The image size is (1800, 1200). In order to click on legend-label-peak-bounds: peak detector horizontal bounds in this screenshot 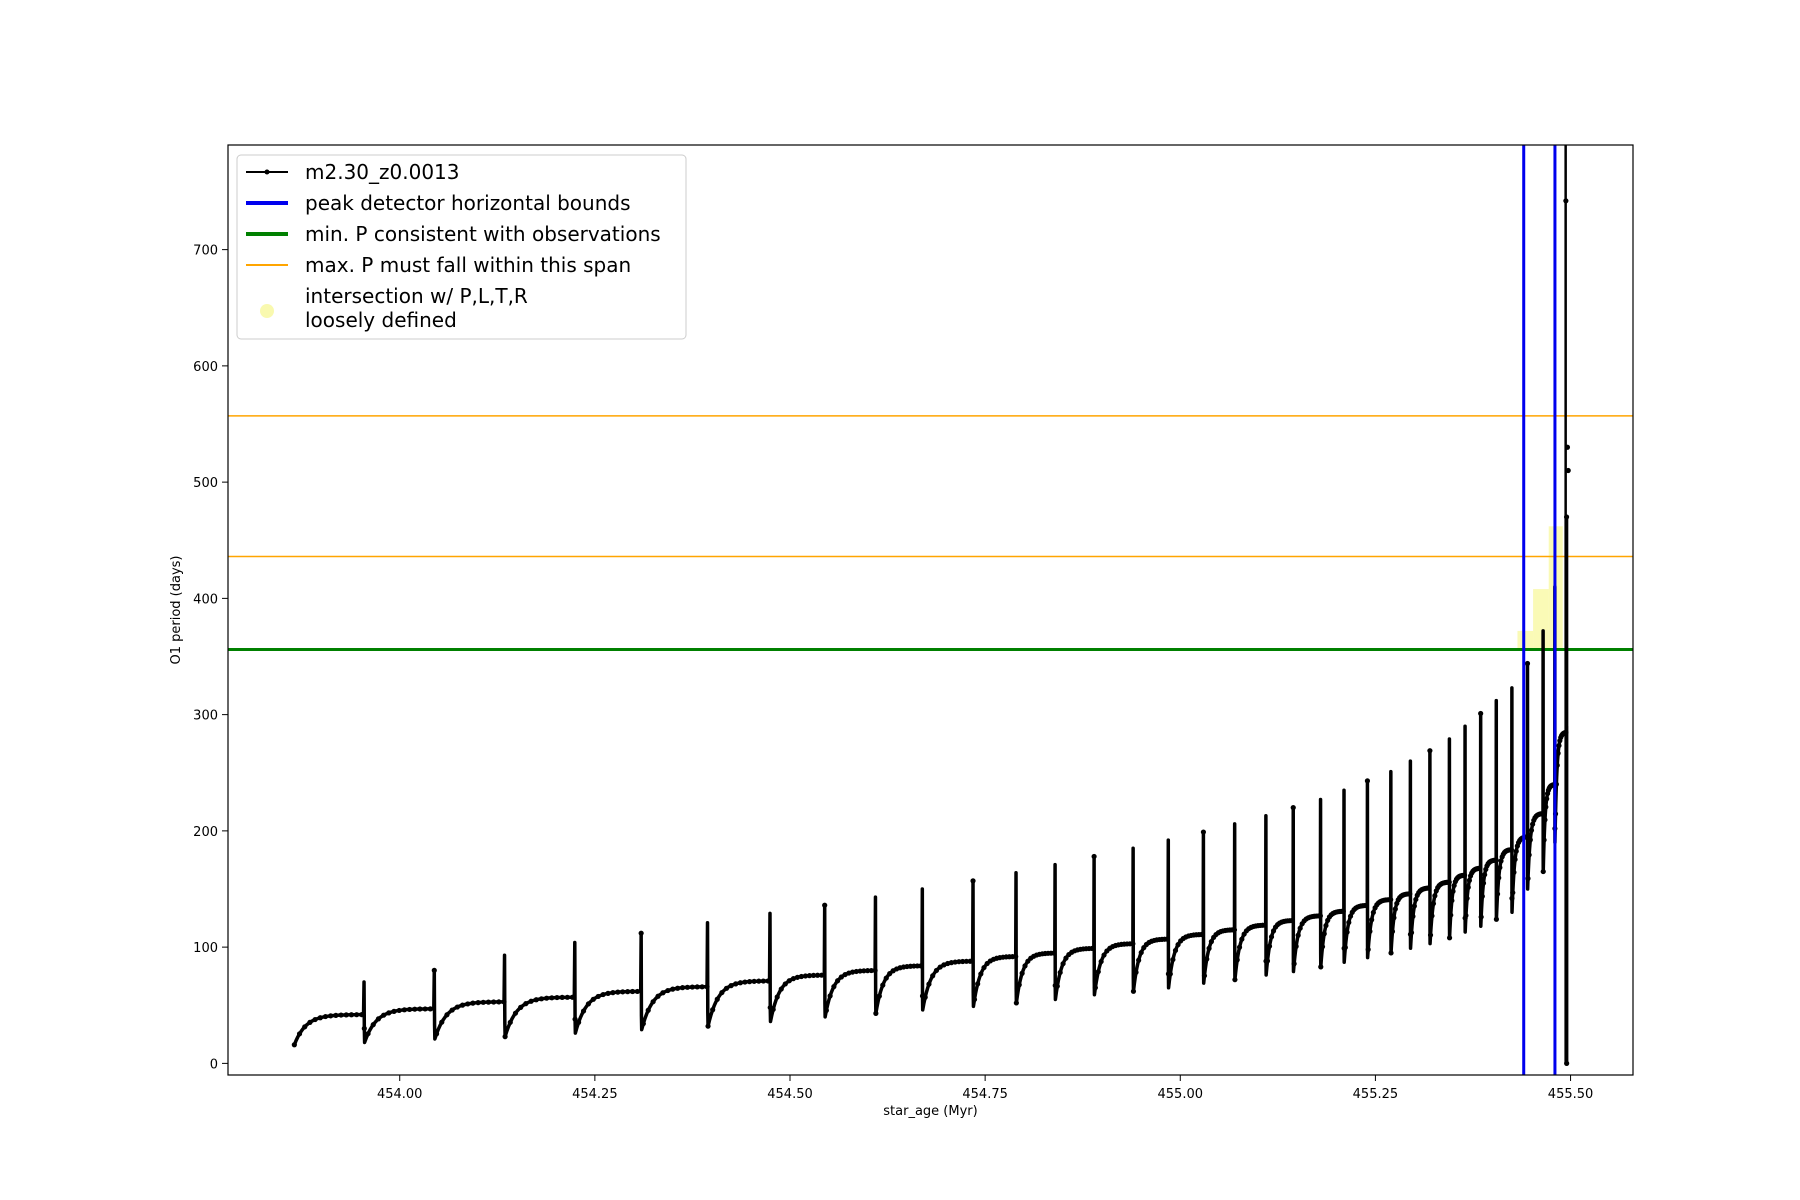, I will do `click(468, 203)`.